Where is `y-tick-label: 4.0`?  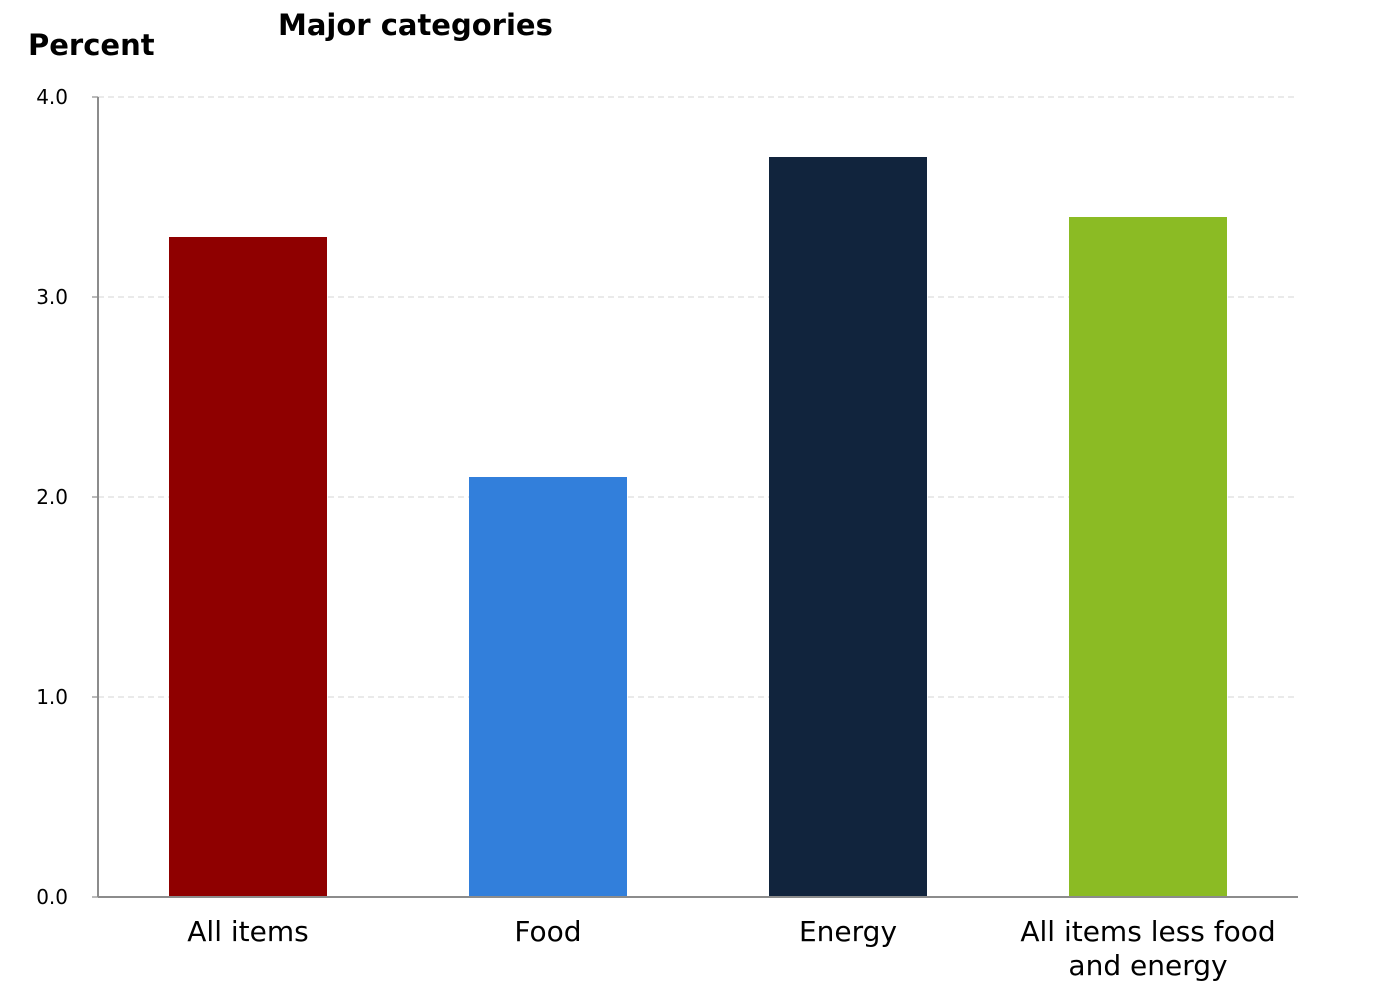
y-tick-label: 4.0 is located at coordinates (52, 97).